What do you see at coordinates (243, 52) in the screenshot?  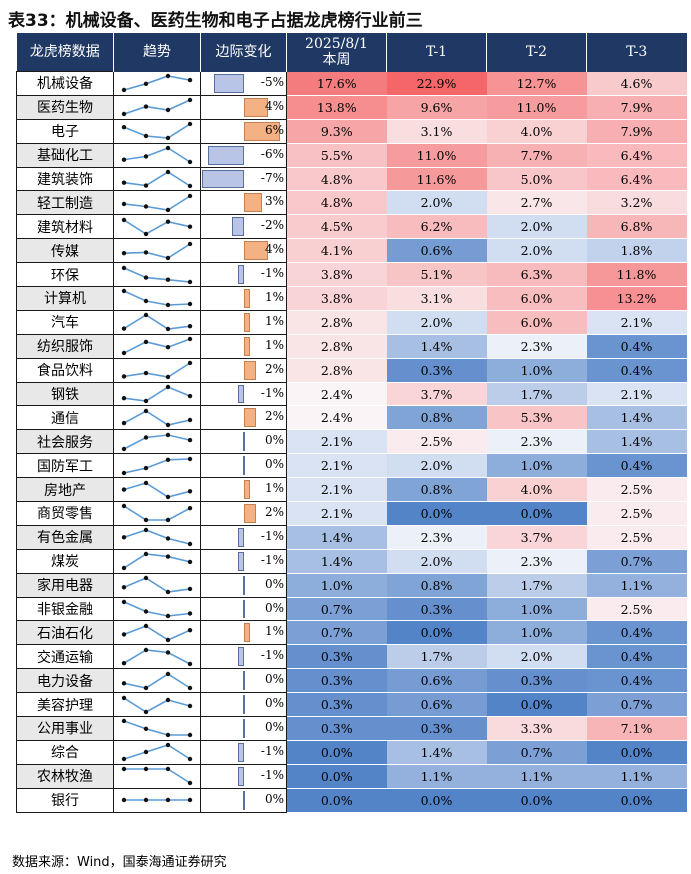 I see `header-delta: 边际变化` at bounding box center [243, 52].